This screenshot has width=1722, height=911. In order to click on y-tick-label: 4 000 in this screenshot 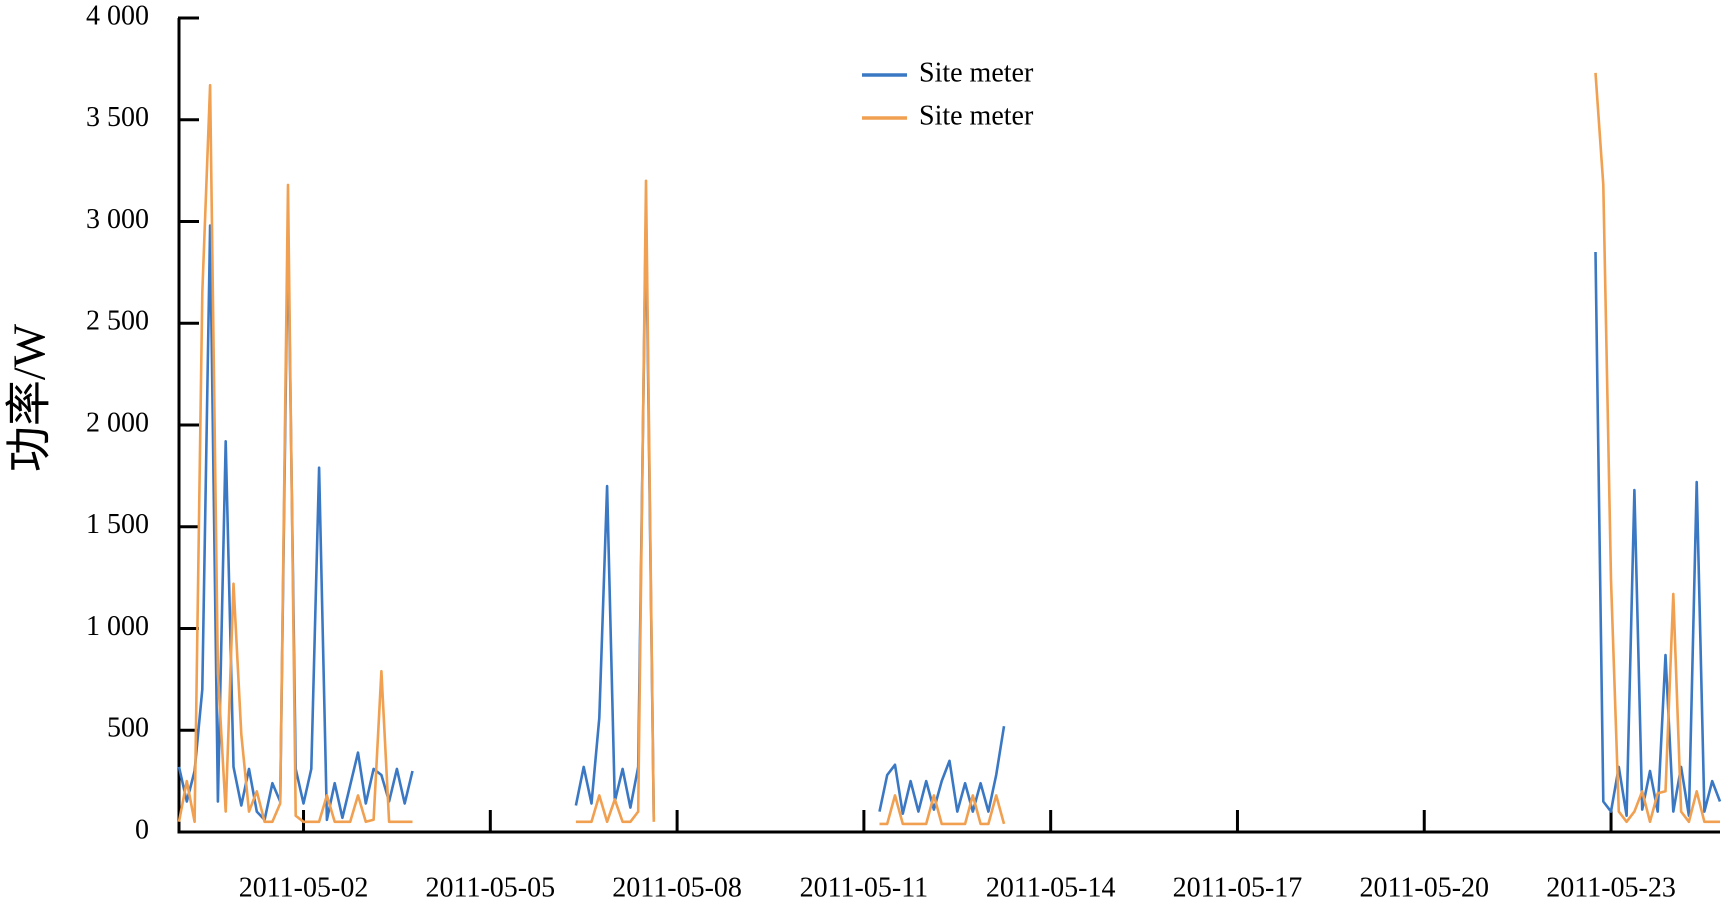, I will do `click(117, 15)`.